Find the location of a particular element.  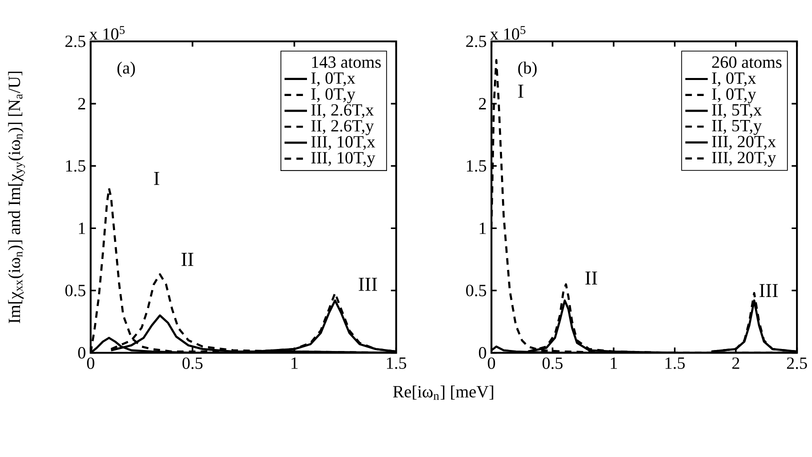

annotation: (b) is located at coordinates (527, 69).